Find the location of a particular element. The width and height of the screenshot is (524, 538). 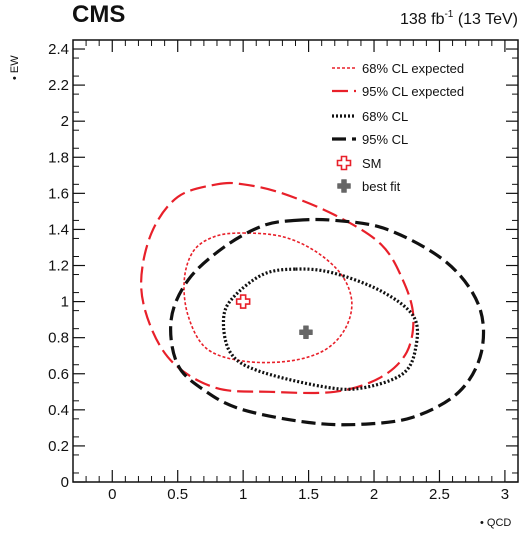

y-tick-label: 1.6 is located at coordinates (58, 193).